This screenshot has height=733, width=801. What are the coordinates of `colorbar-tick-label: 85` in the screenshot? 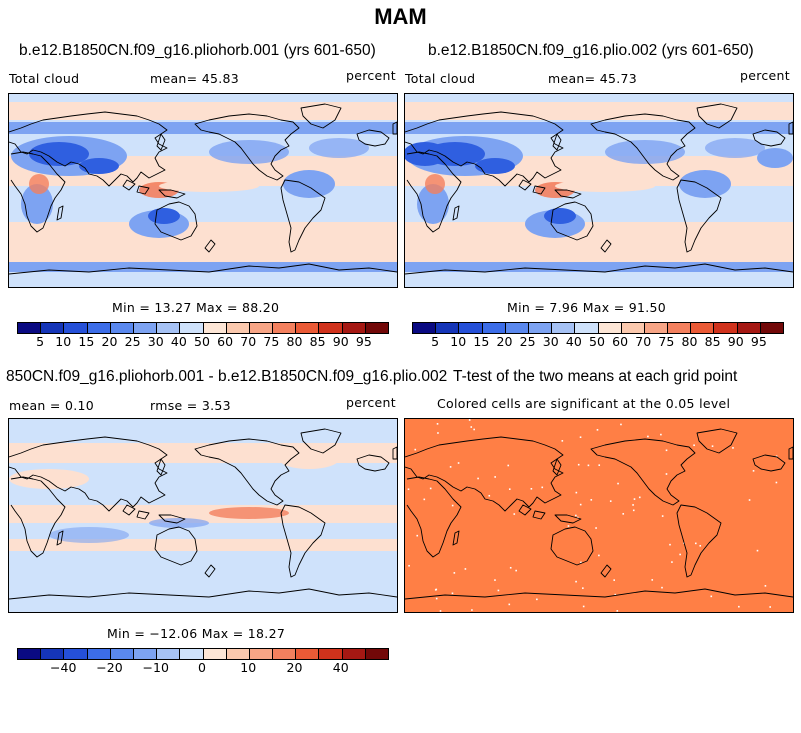 It's located at (317, 341).